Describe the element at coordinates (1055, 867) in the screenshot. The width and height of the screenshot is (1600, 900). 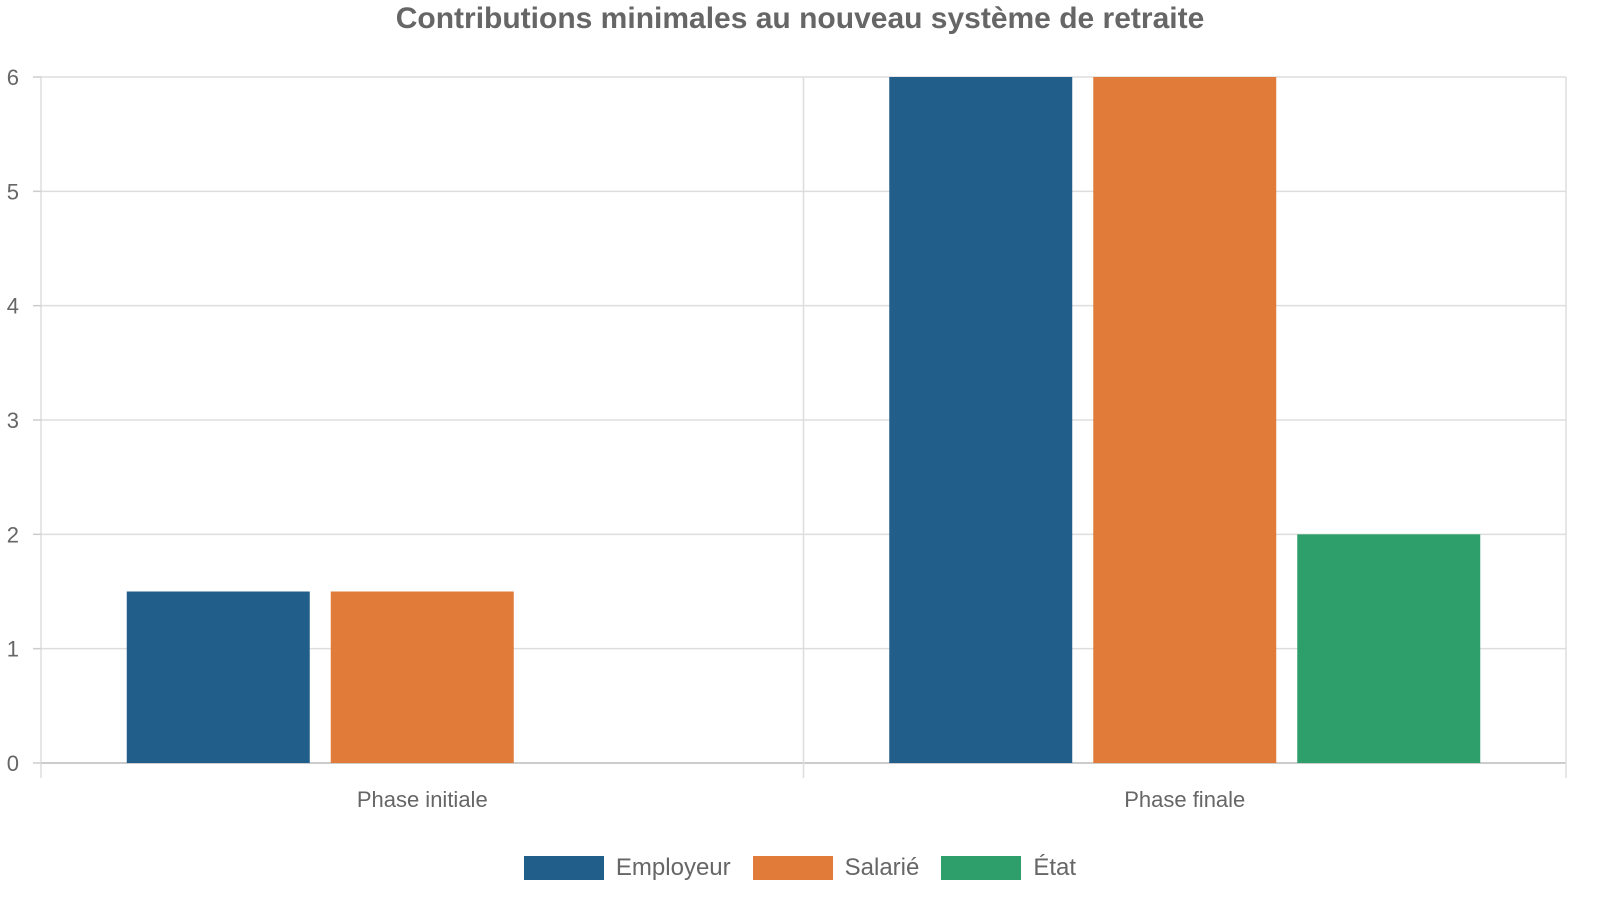
I see `legend-label: État` at that location.